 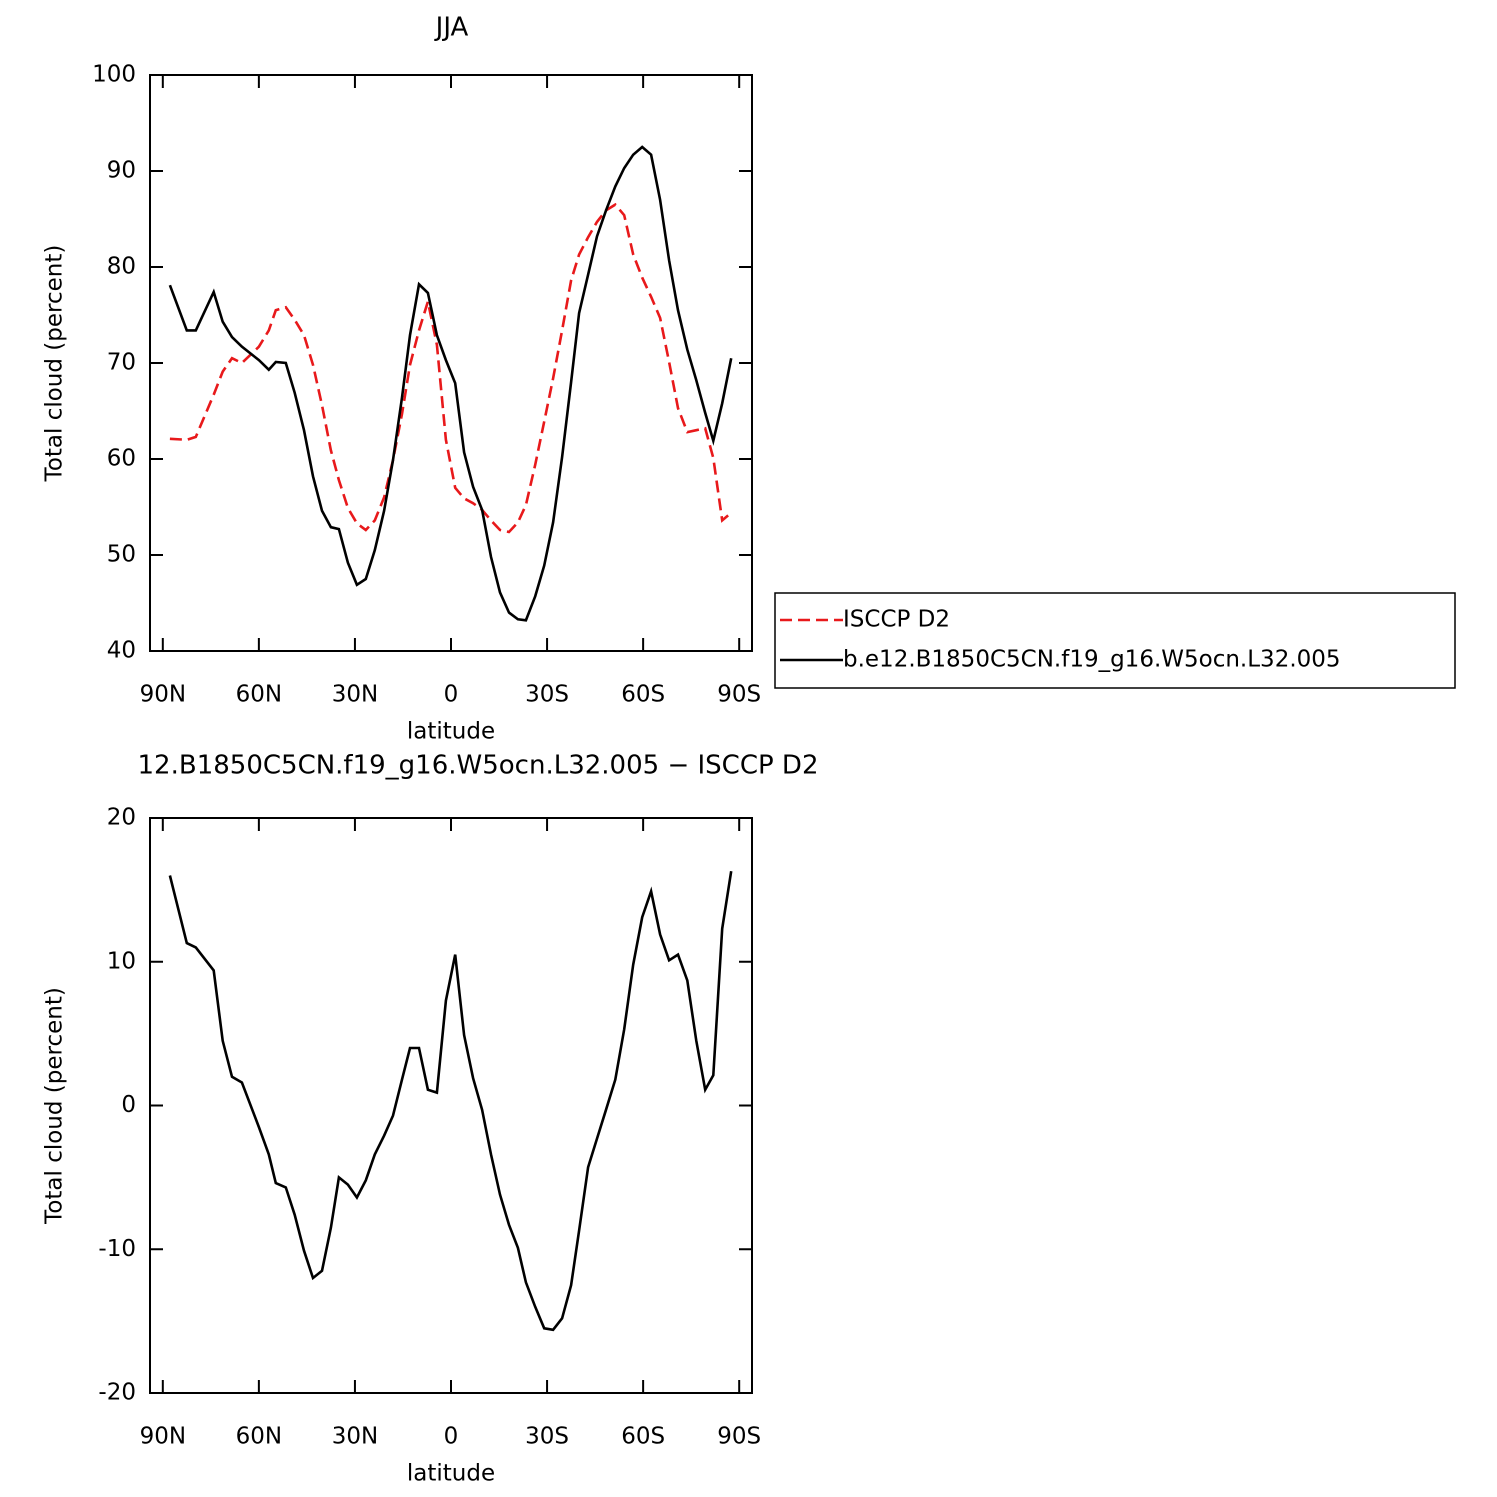 What do you see at coordinates (121, 267) in the screenshot?
I see `y-tick-label: 80` at bounding box center [121, 267].